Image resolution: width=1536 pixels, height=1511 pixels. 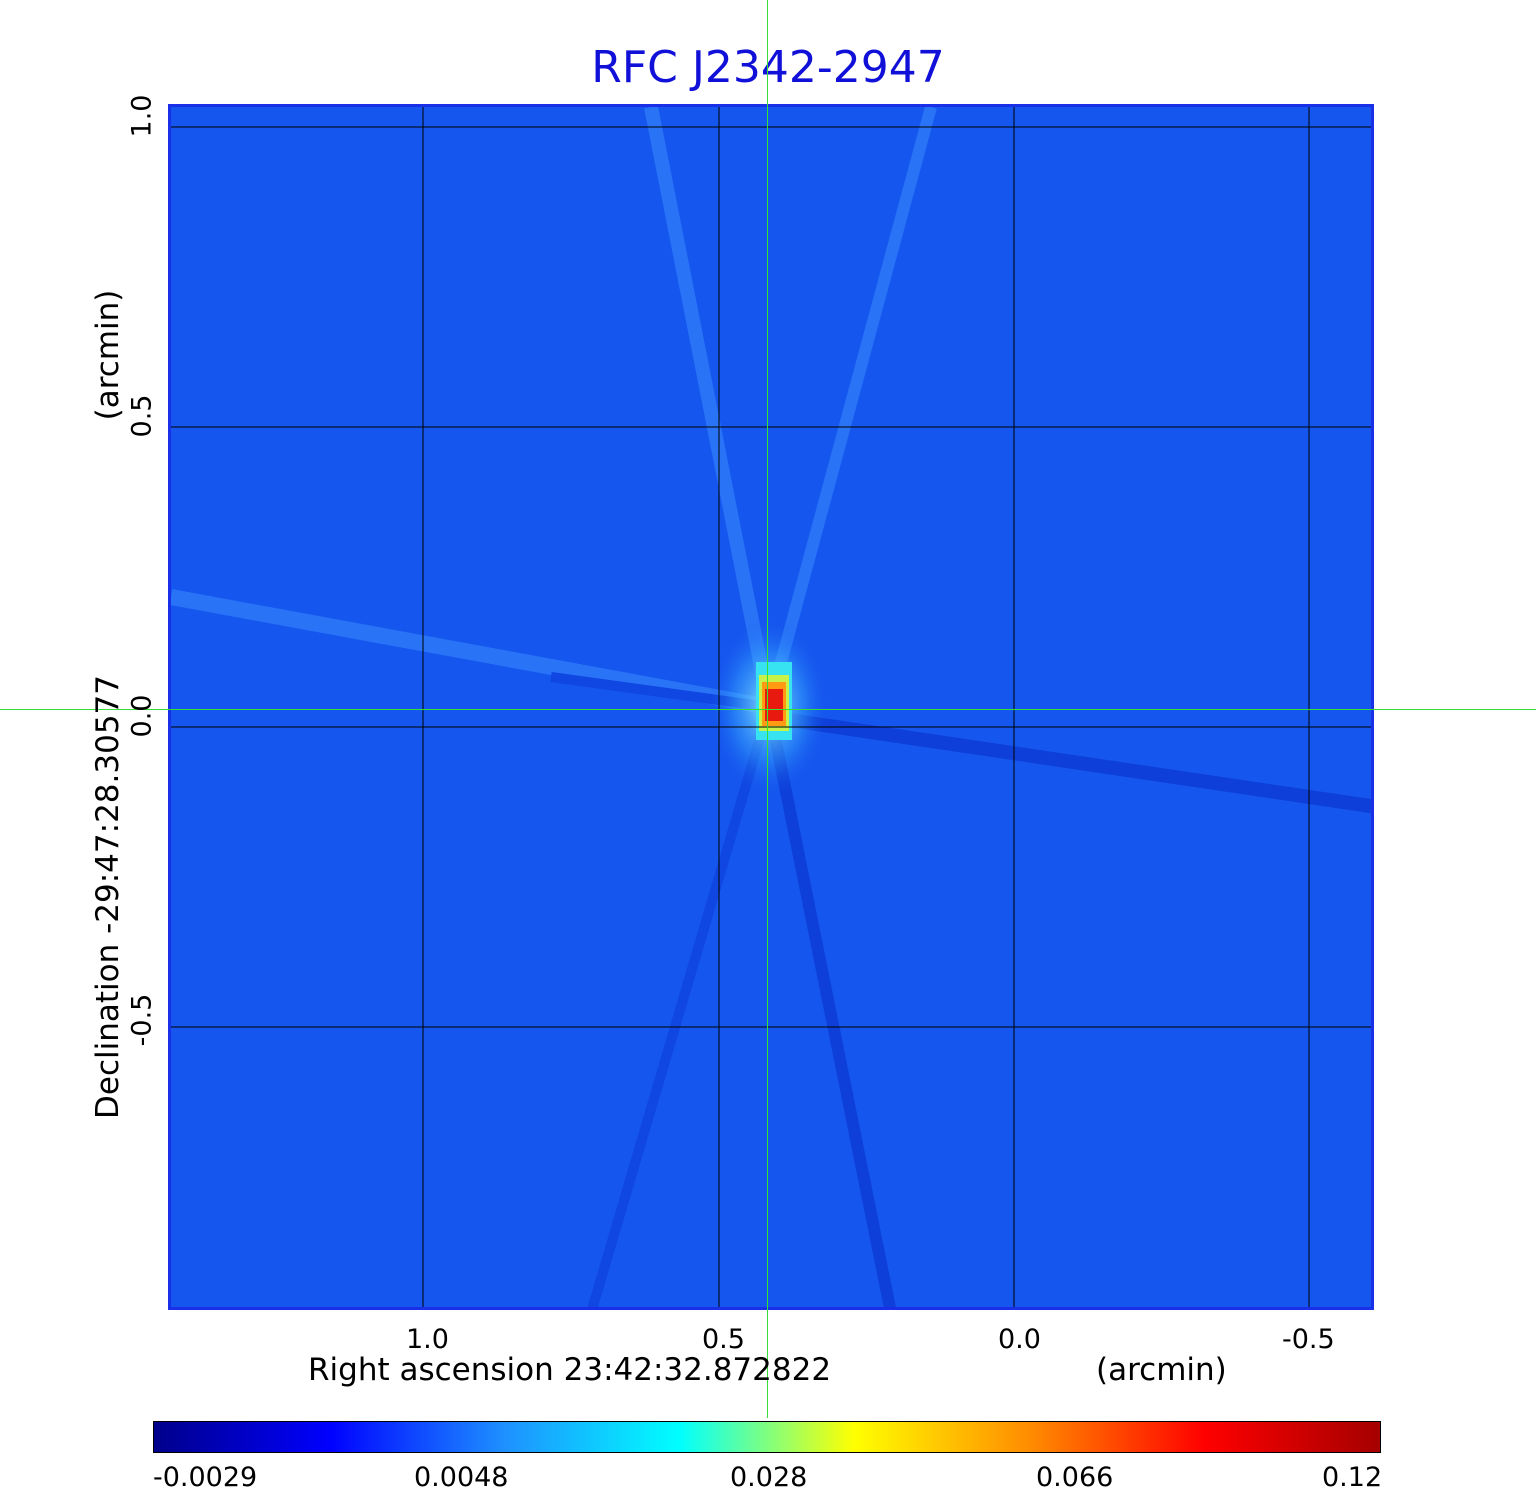 What do you see at coordinates (1075, 1477) in the screenshot?
I see `colorbar-tick: 0.066` at bounding box center [1075, 1477].